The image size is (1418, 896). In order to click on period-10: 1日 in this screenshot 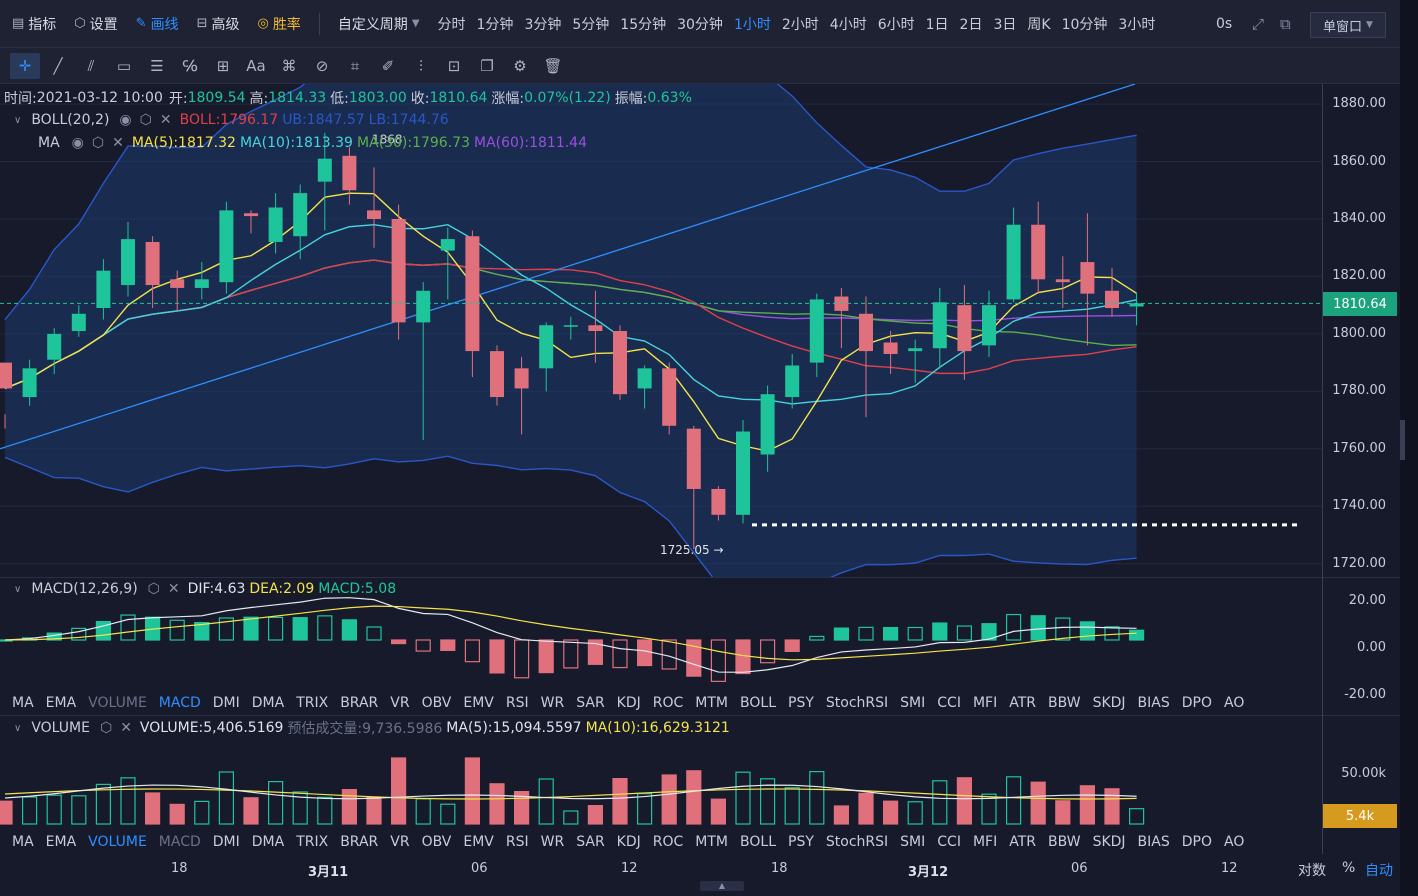, I will do `click(937, 24)`.